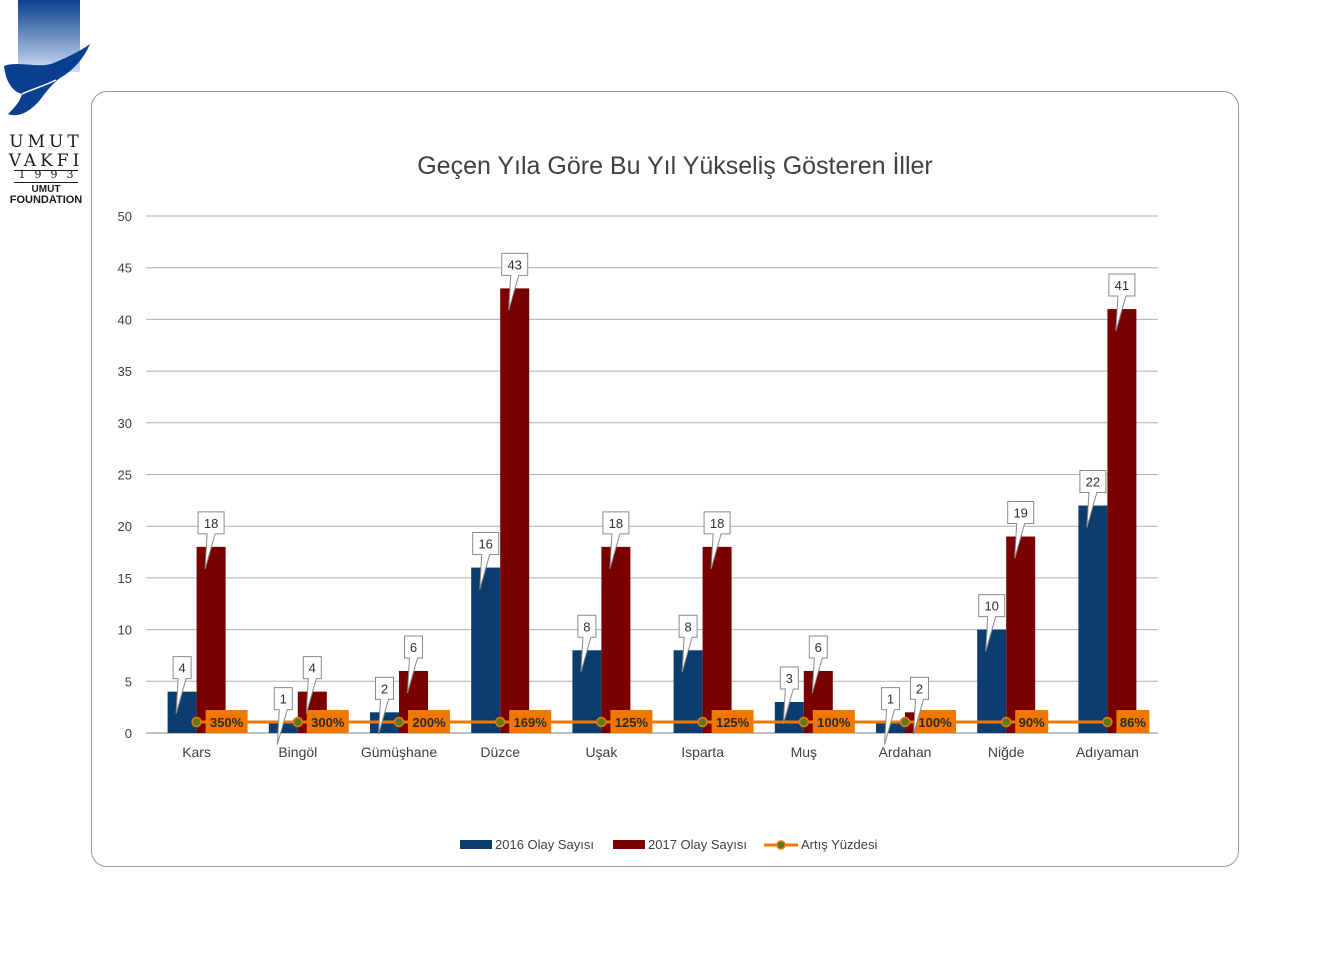 The width and height of the screenshot is (1331, 959). I want to click on y-tick-label: 25, so click(125, 475).